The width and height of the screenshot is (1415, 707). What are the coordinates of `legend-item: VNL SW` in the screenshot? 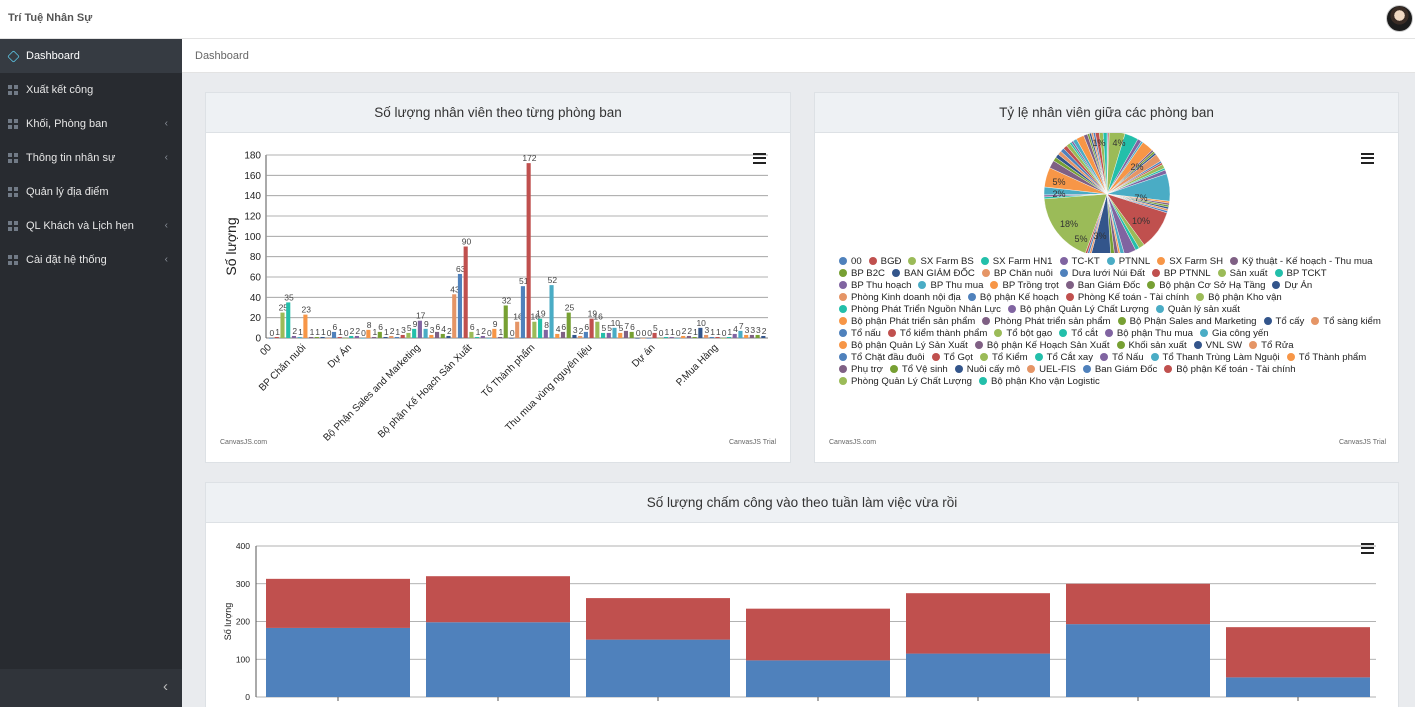 It's located at (1217, 346).